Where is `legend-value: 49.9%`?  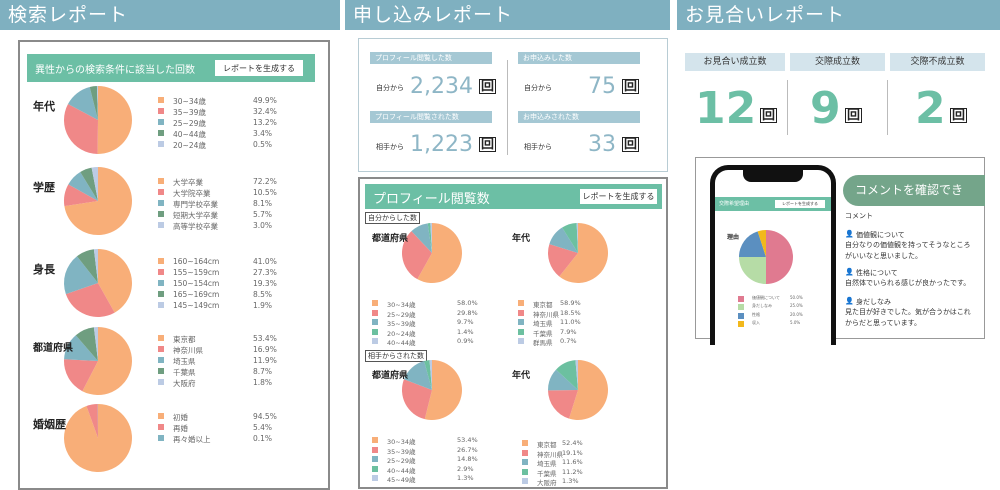 legend-value: 49.9% is located at coordinates (265, 100).